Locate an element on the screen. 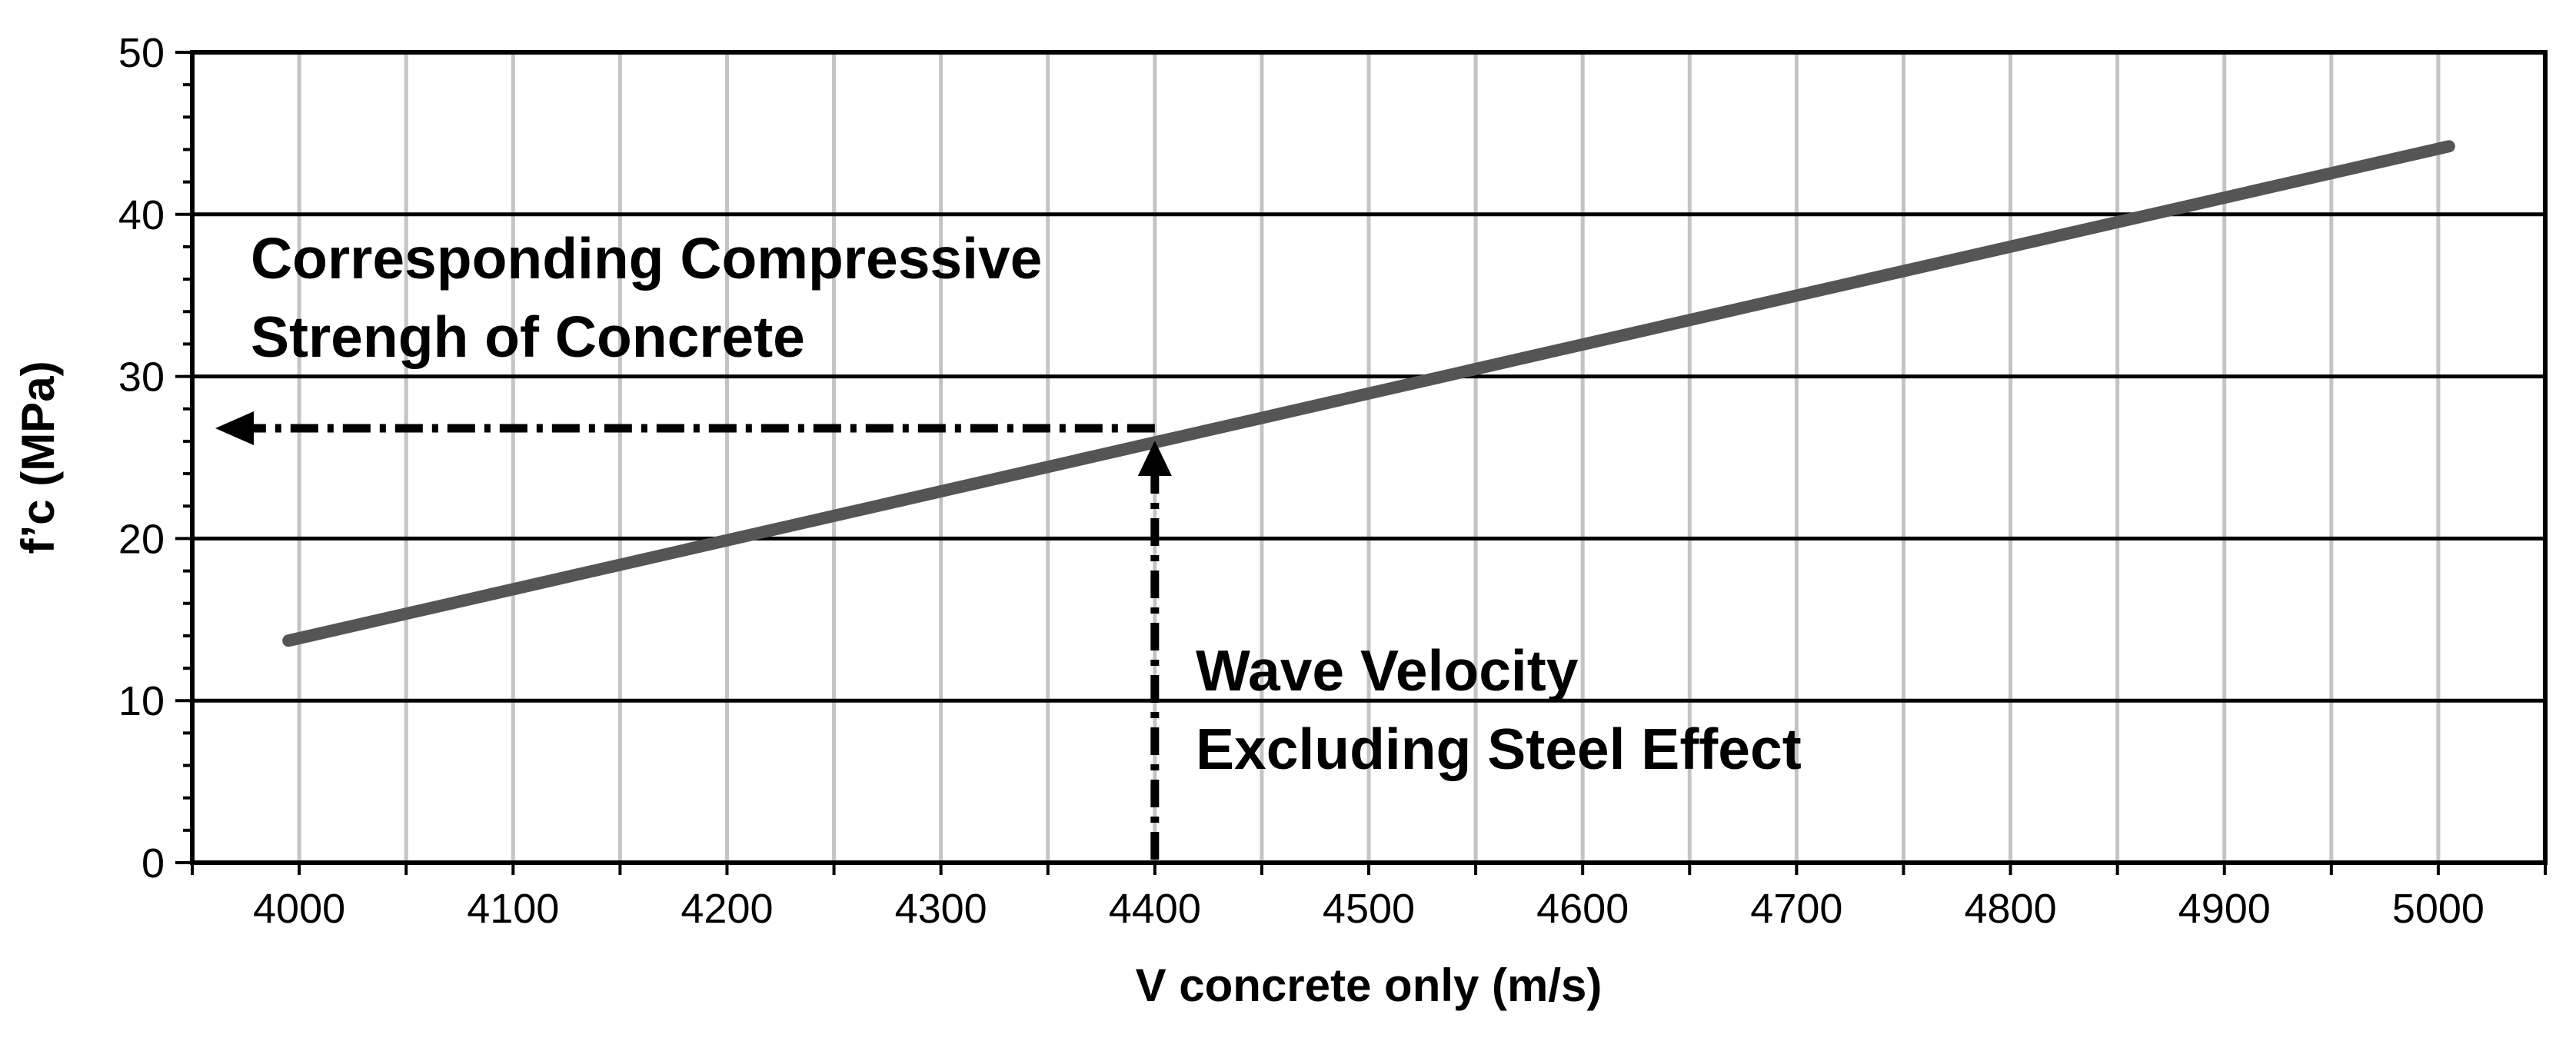 The height and width of the screenshot is (1038, 2576). strength-arrowhead is located at coordinates (235, 428).